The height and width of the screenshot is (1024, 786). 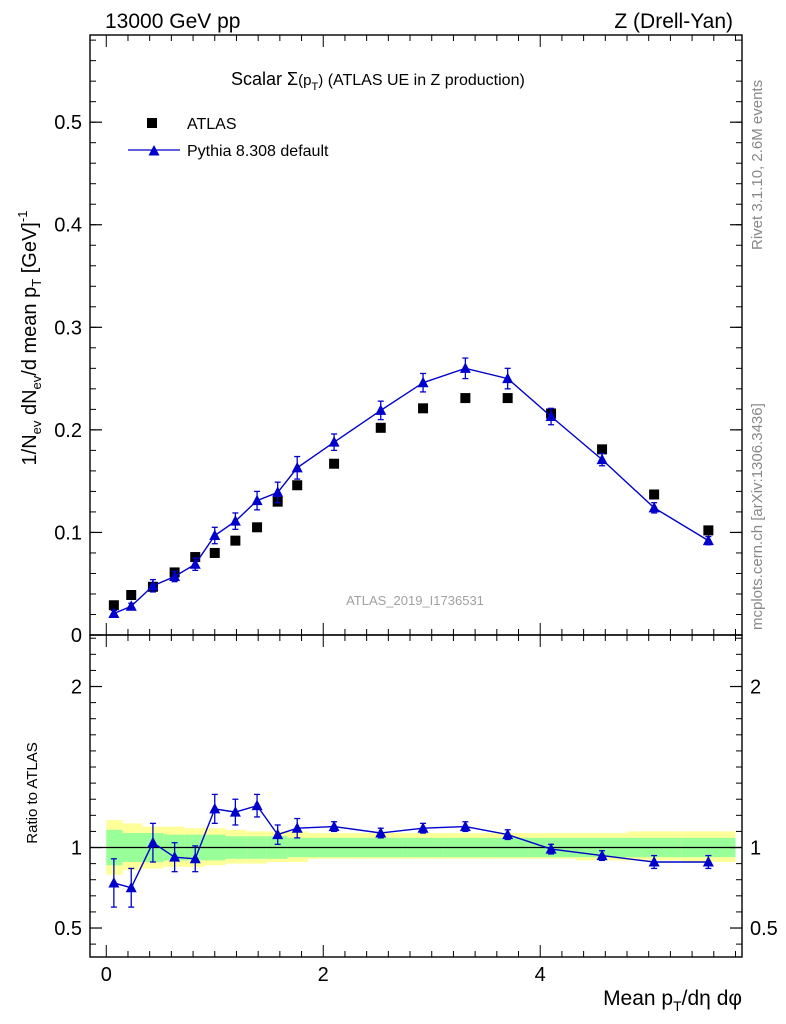 I want to click on mcplots-label: mcplots.cern.ch [arXiv:1306.3436], so click(x=757, y=516).